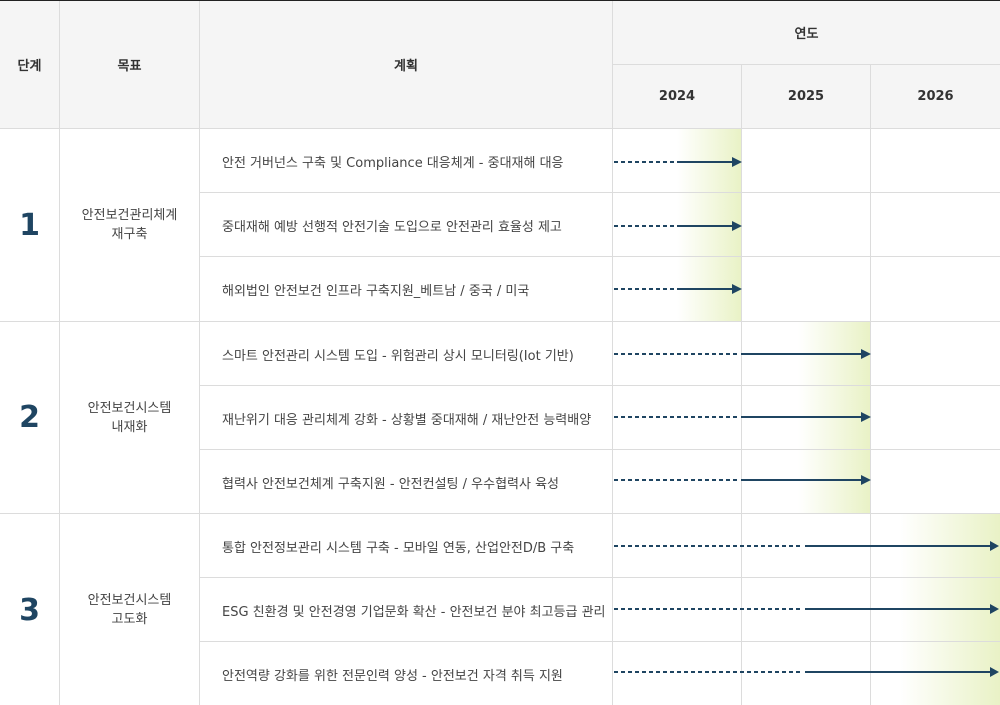  What do you see at coordinates (29, 64) in the screenshot?
I see `header-stage: 단계` at bounding box center [29, 64].